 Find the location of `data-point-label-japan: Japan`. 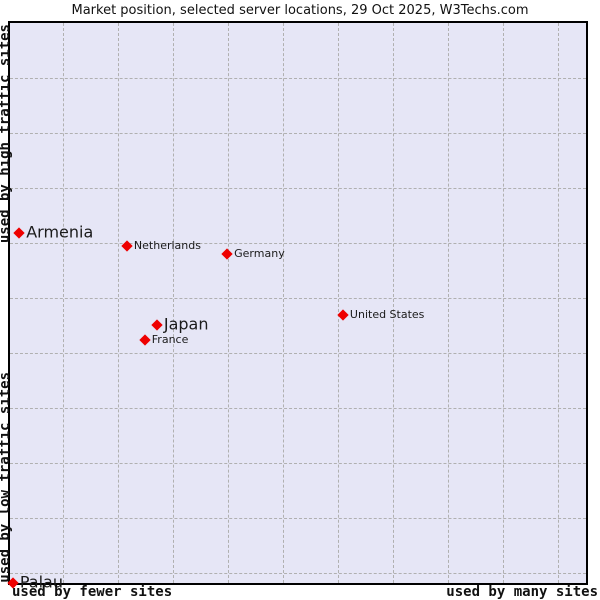

data-point-label-japan: Japan is located at coordinates (186, 324).